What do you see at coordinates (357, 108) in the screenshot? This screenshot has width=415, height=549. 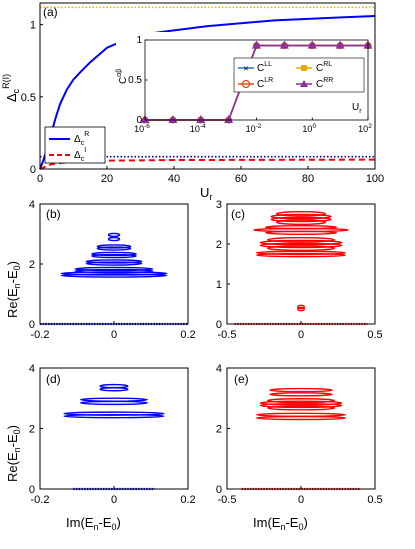 I see `inset-xlabel: Ur` at bounding box center [357, 108].